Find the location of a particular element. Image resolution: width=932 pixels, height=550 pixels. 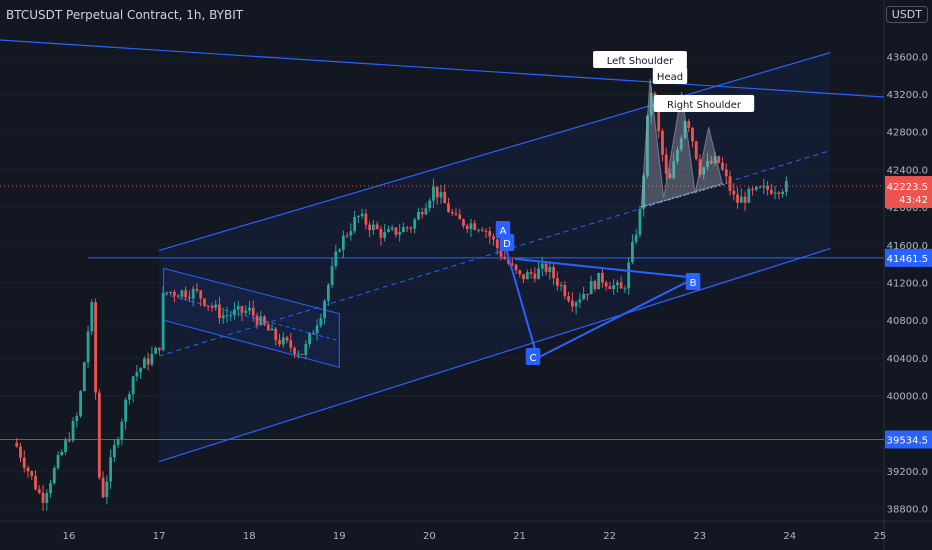

head-label: Head is located at coordinates (670, 75).